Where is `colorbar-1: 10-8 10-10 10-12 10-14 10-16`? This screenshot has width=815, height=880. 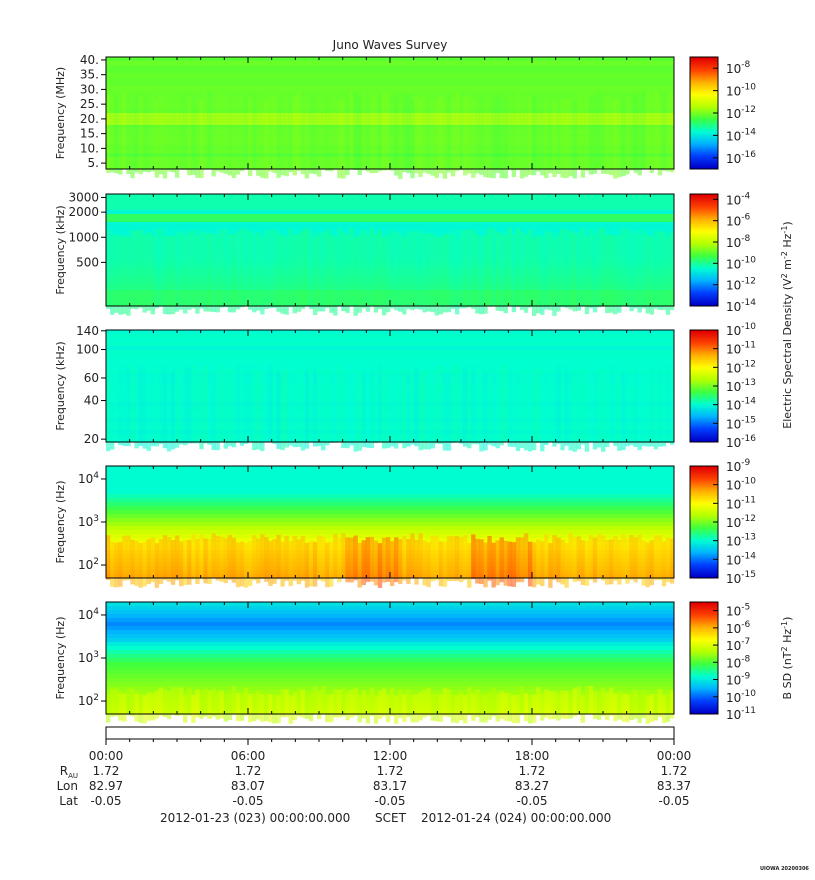
colorbar-1: 10-8 10-10 10-12 10-14 10-16 is located at coordinates (722, 113).